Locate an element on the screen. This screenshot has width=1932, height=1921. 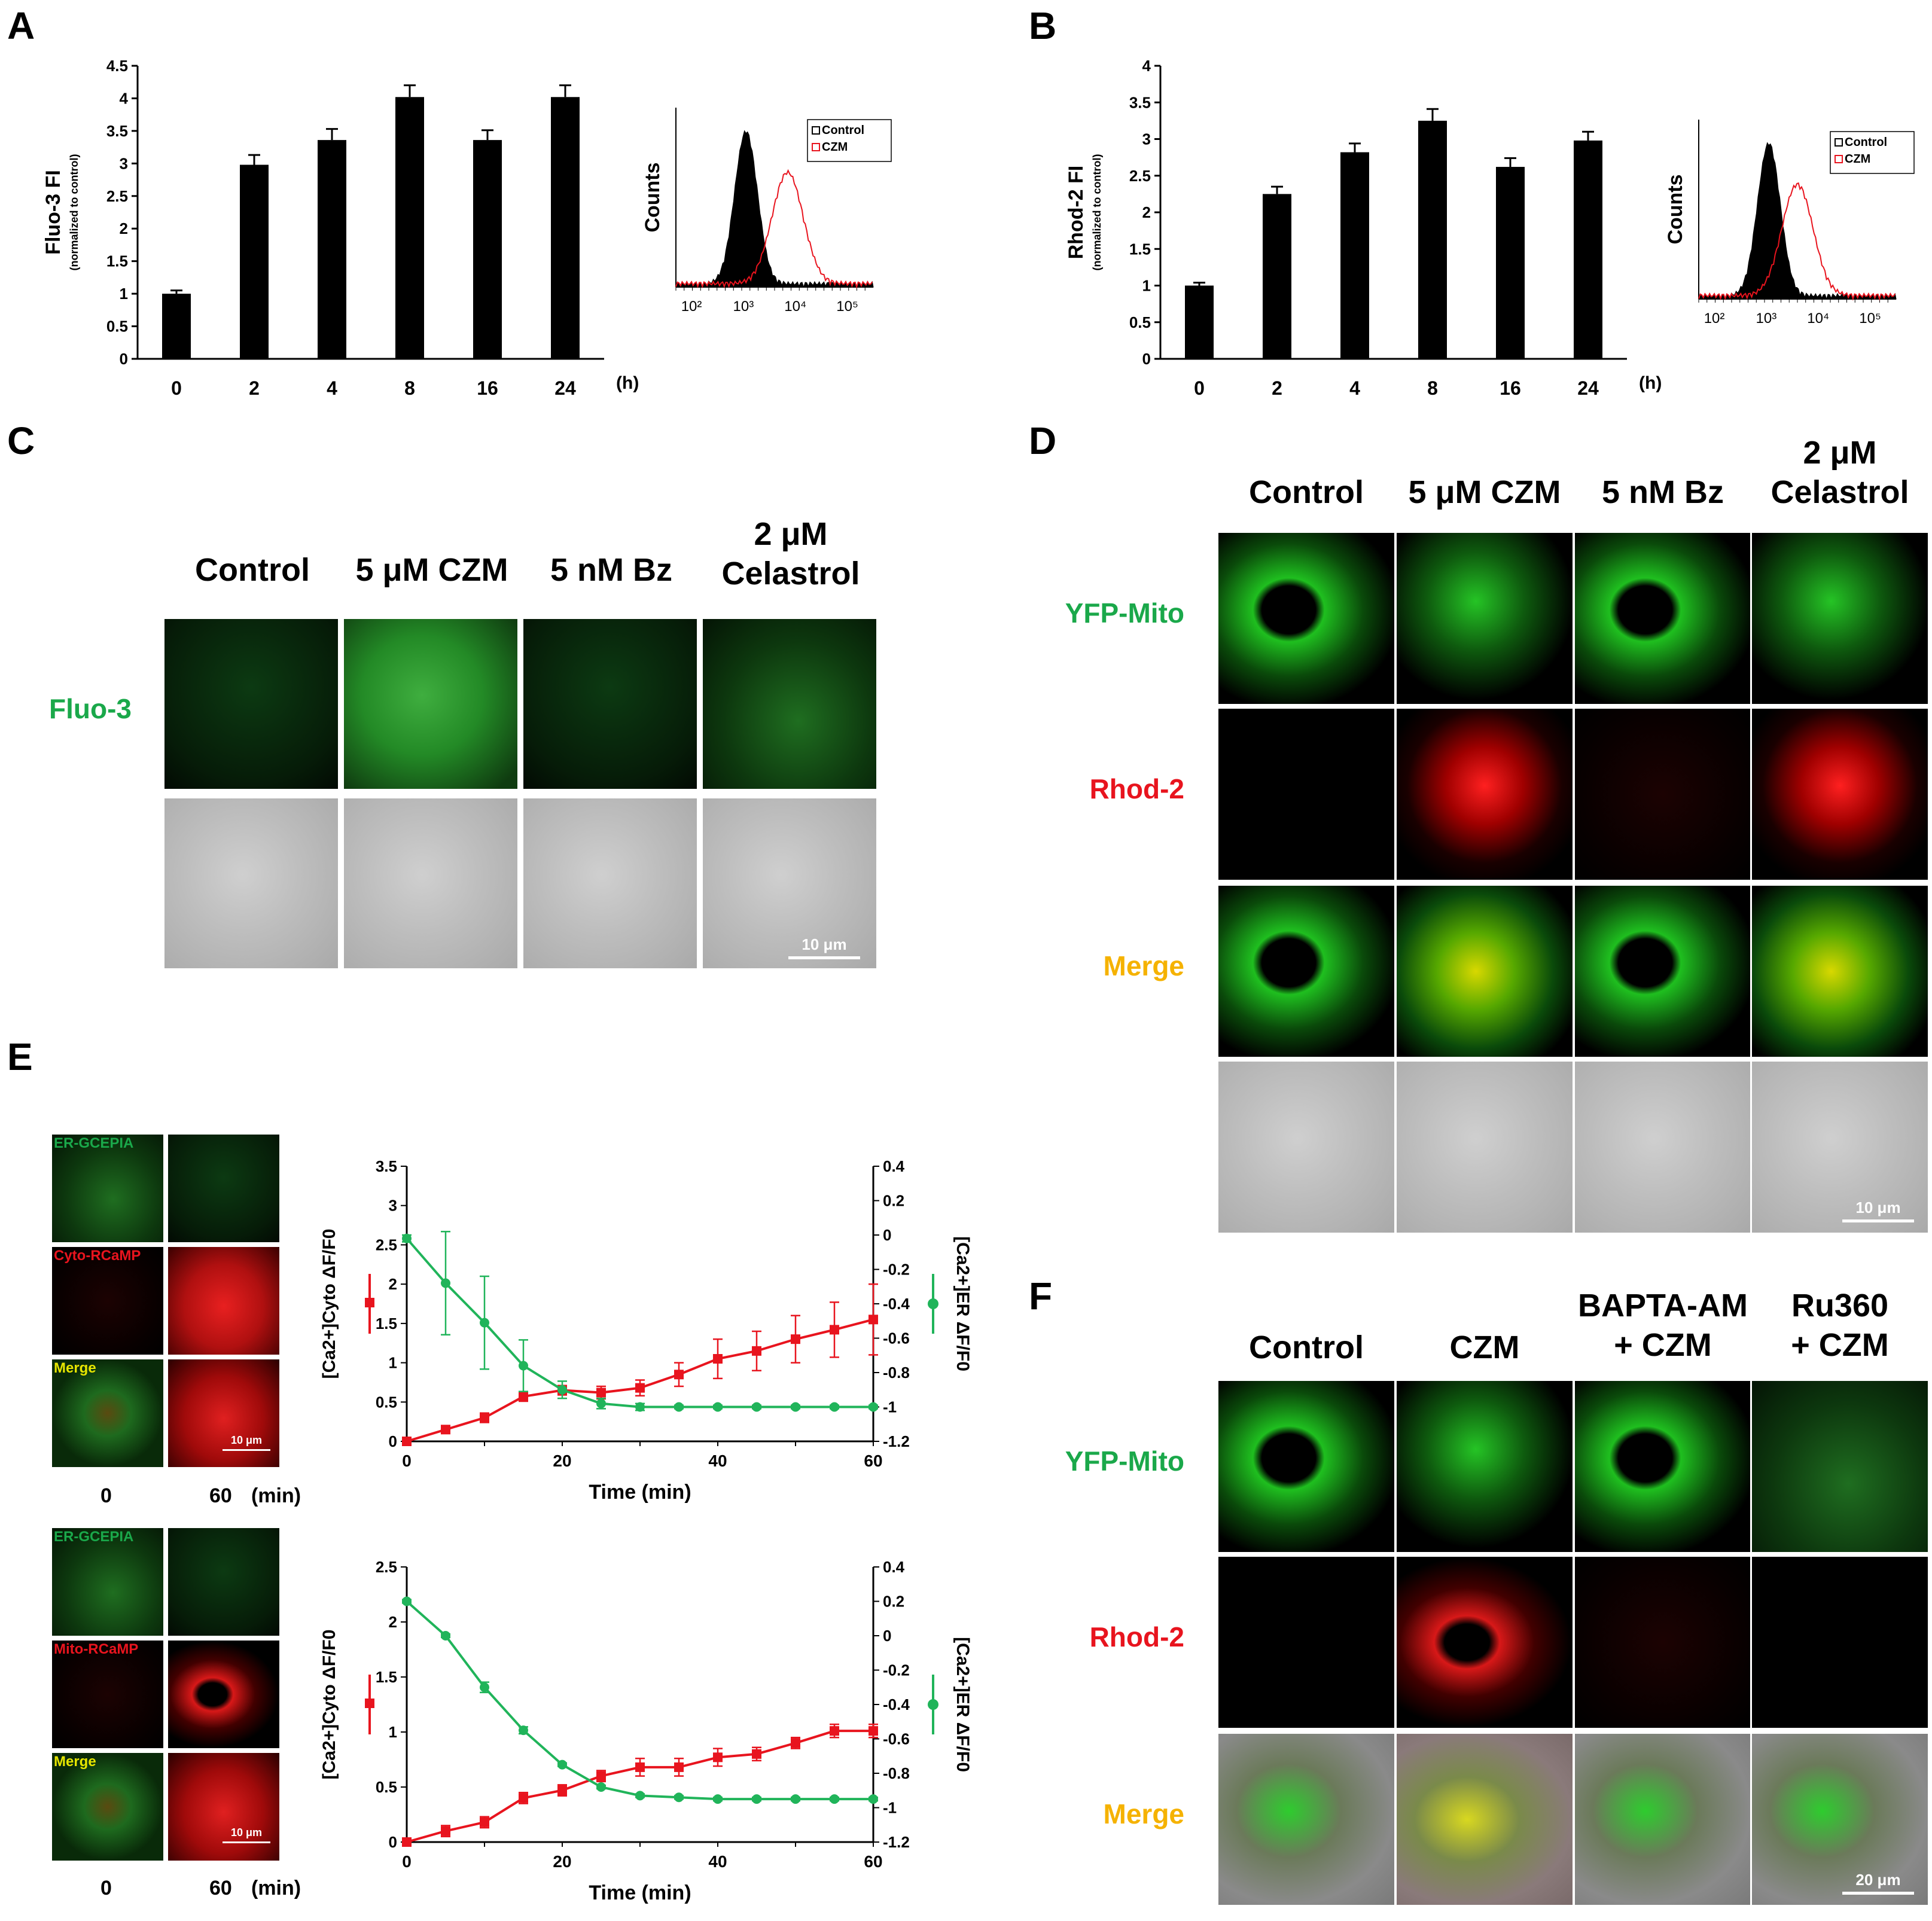
series-line-red is located at coordinates (639, 1786).